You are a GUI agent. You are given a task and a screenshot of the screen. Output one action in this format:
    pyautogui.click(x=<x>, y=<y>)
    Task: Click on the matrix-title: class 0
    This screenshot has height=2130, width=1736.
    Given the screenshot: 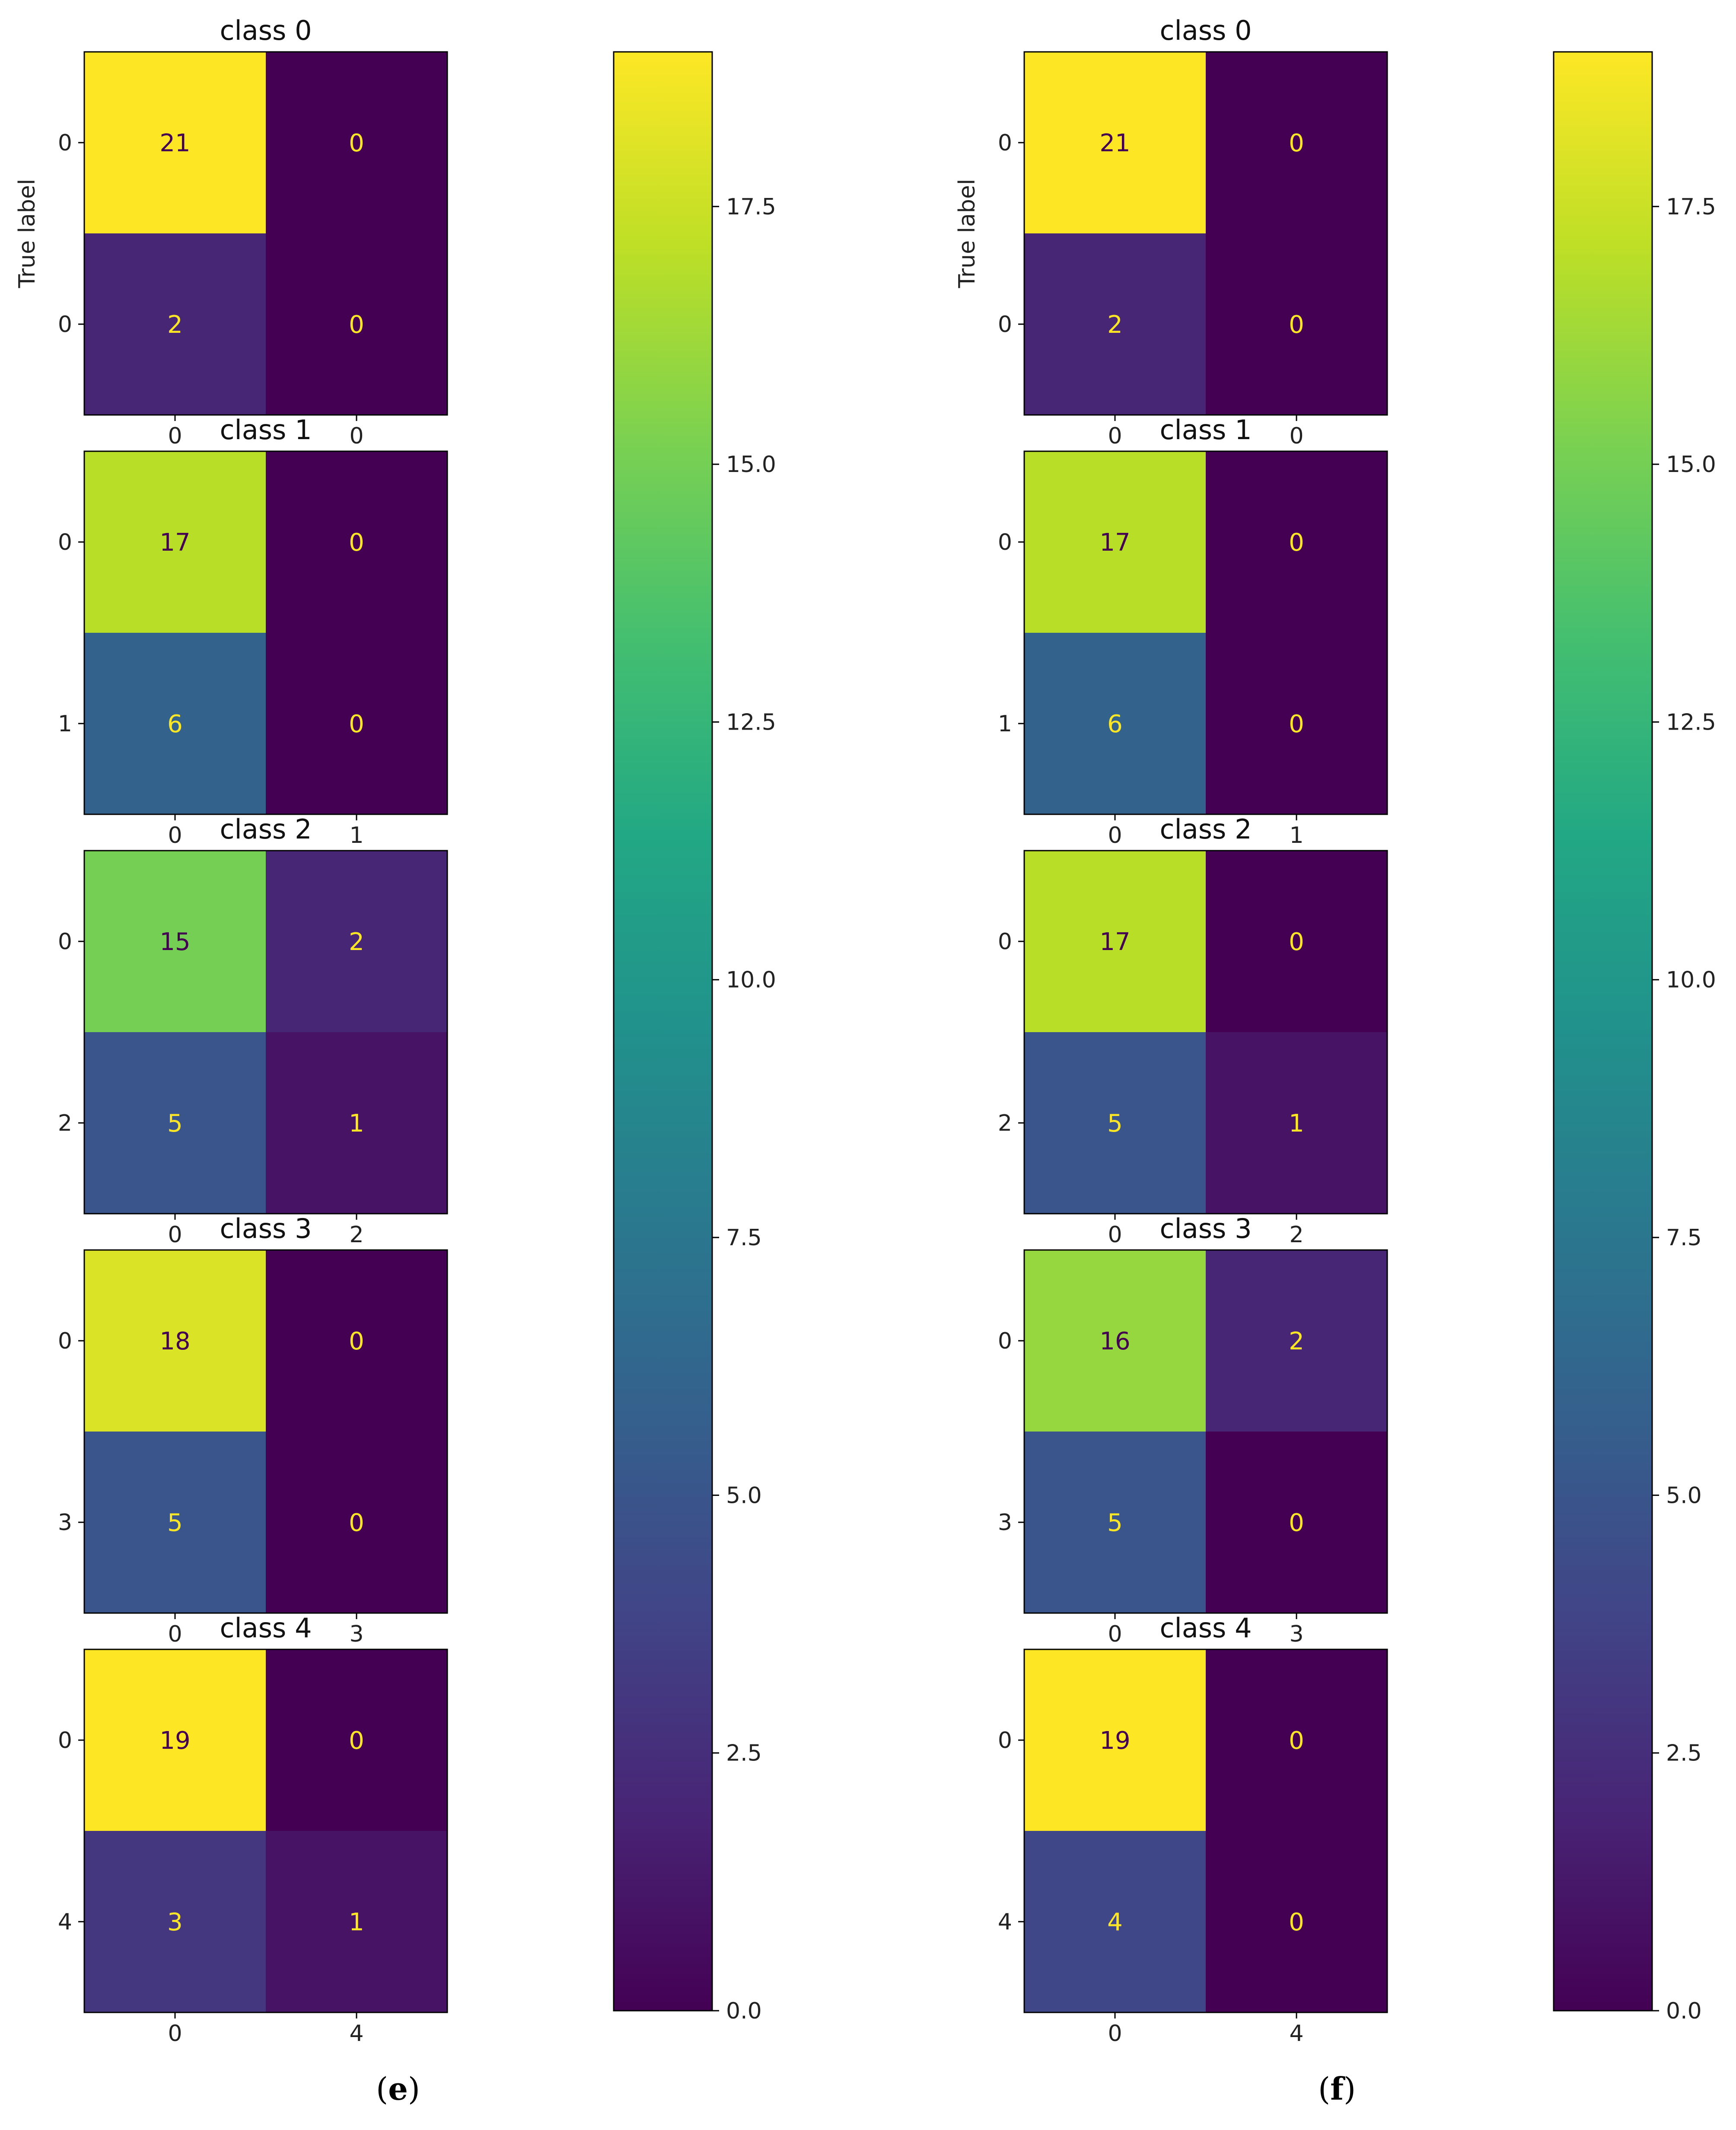 What is the action you would take?
    pyautogui.click(x=266, y=31)
    